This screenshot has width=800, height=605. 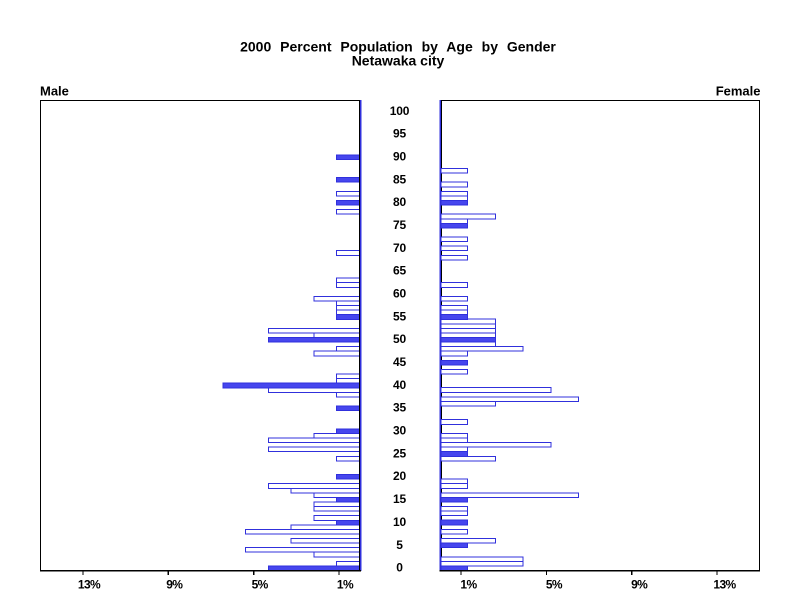 What do you see at coordinates (399, 408) in the screenshot?
I see `svg-text: 35` at bounding box center [399, 408].